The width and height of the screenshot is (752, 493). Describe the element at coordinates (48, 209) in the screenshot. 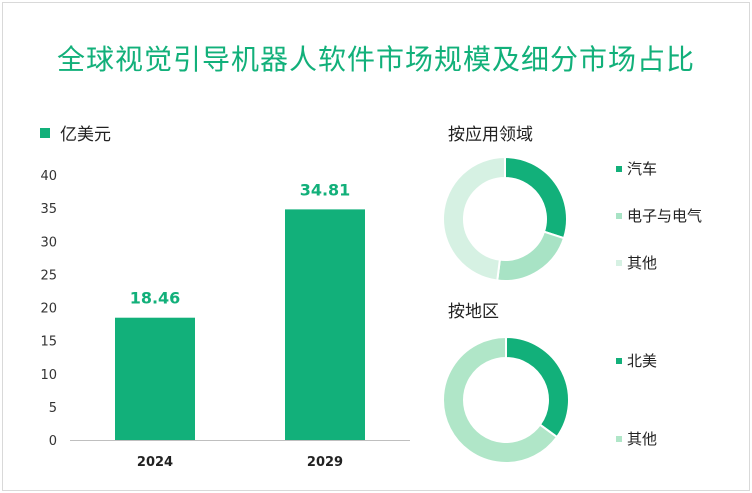

I see `y-tick-label: 35` at that location.